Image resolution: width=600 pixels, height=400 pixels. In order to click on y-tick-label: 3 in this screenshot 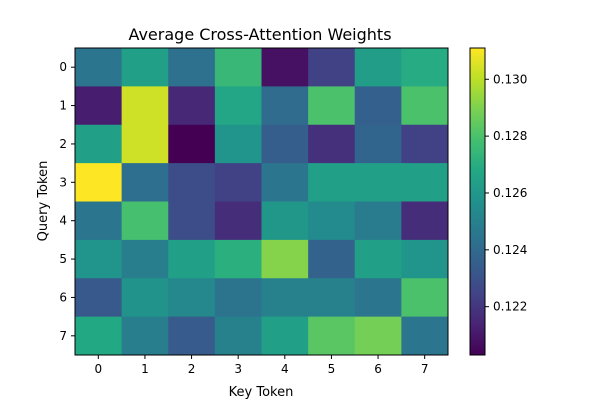, I will do `click(63, 182)`.